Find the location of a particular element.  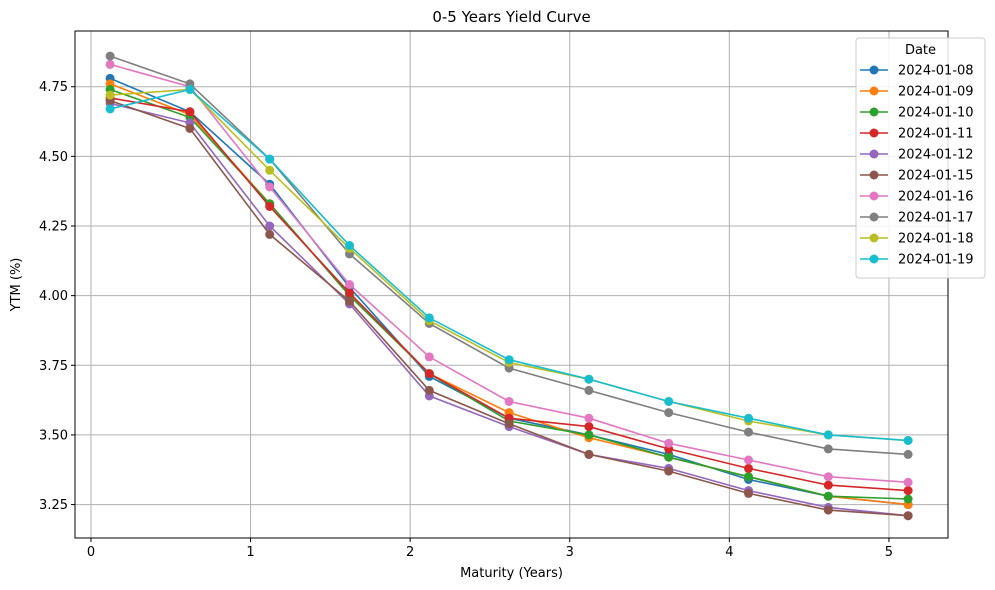

legend-entry: 2024-01-08 is located at coordinates (917, 71).